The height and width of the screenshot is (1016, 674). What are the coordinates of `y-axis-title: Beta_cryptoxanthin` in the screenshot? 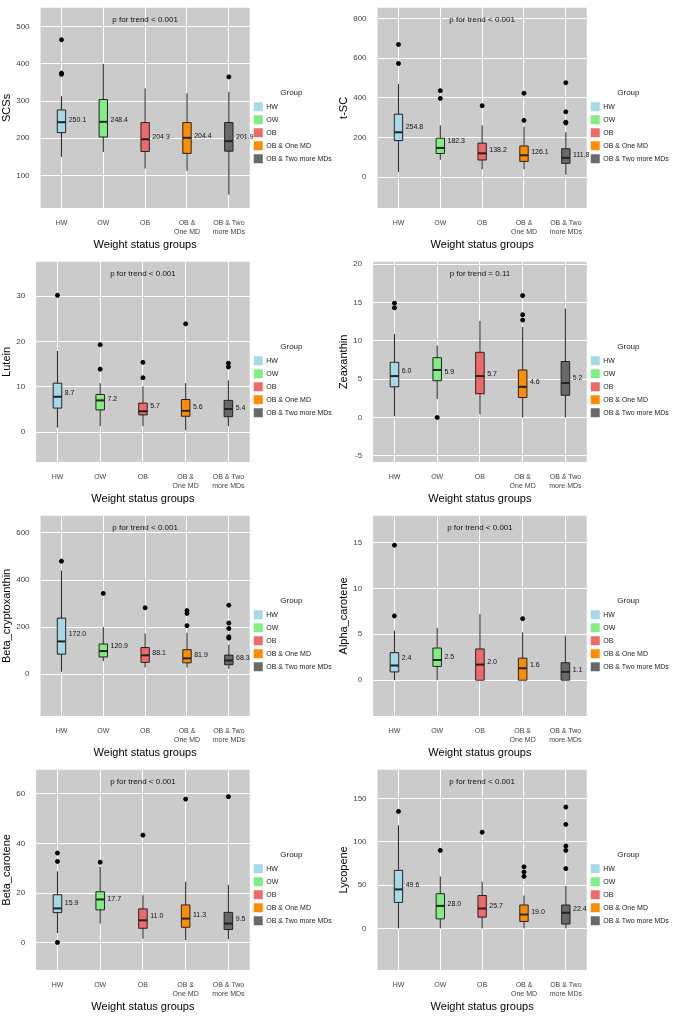 It's located at (6, 615).